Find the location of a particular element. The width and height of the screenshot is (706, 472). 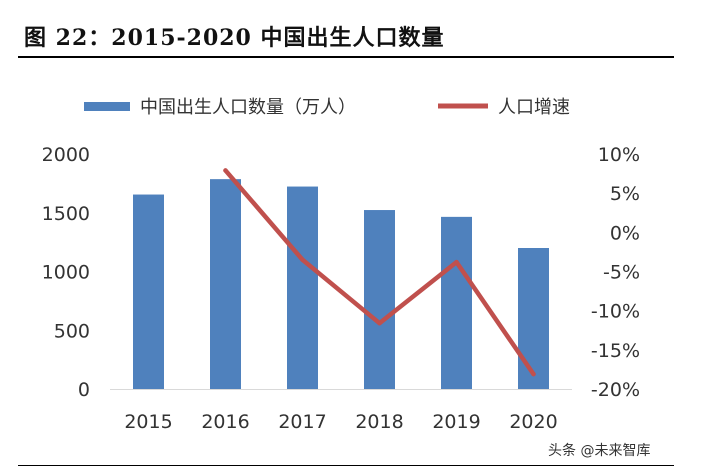

legend-swatch-bars is located at coordinates (107, 106).